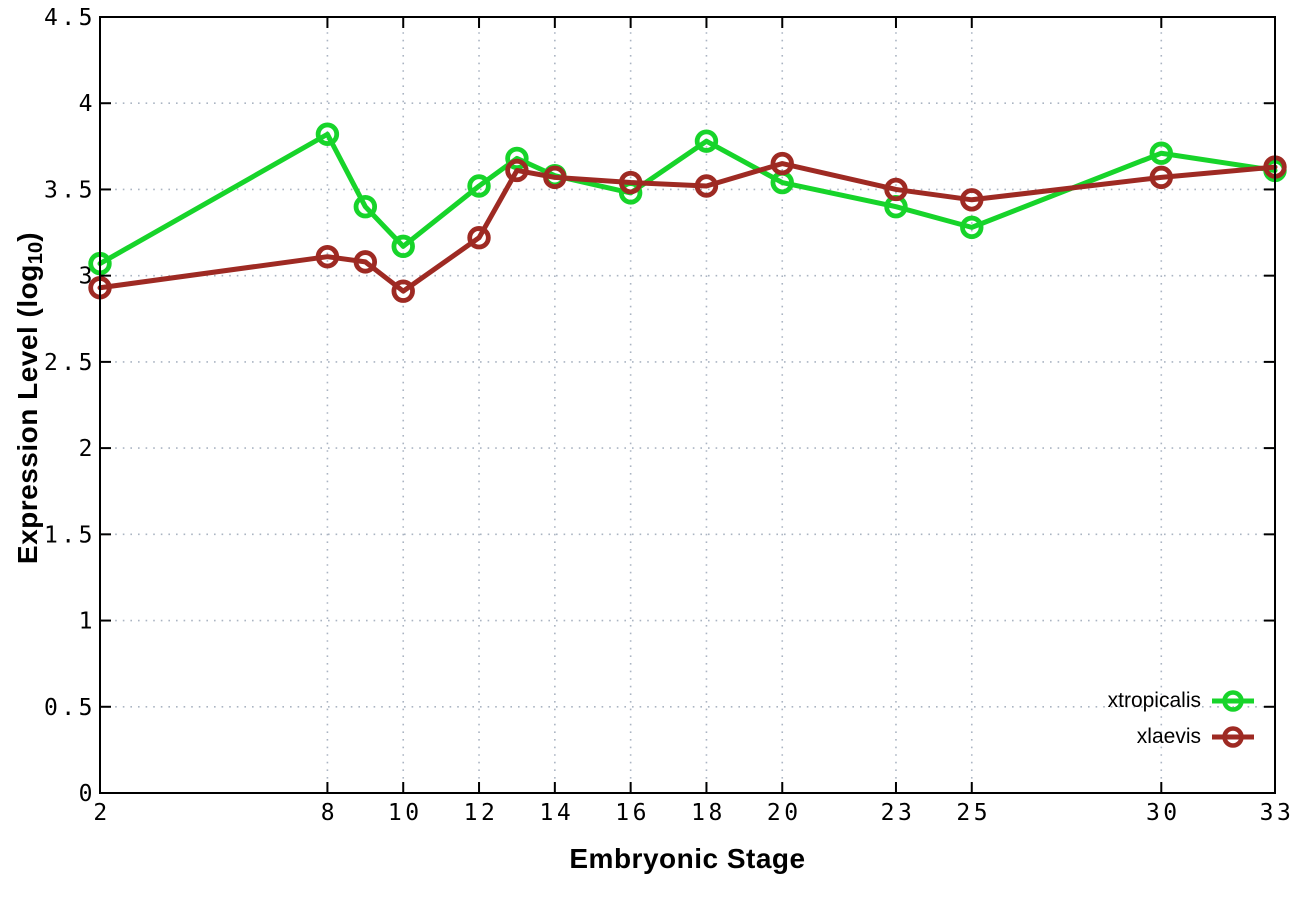 This screenshot has width=1296, height=907. What do you see at coordinates (632, 813) in the screenshot?
I see `x-tick-label: 16` at bounding box center [632, 813].